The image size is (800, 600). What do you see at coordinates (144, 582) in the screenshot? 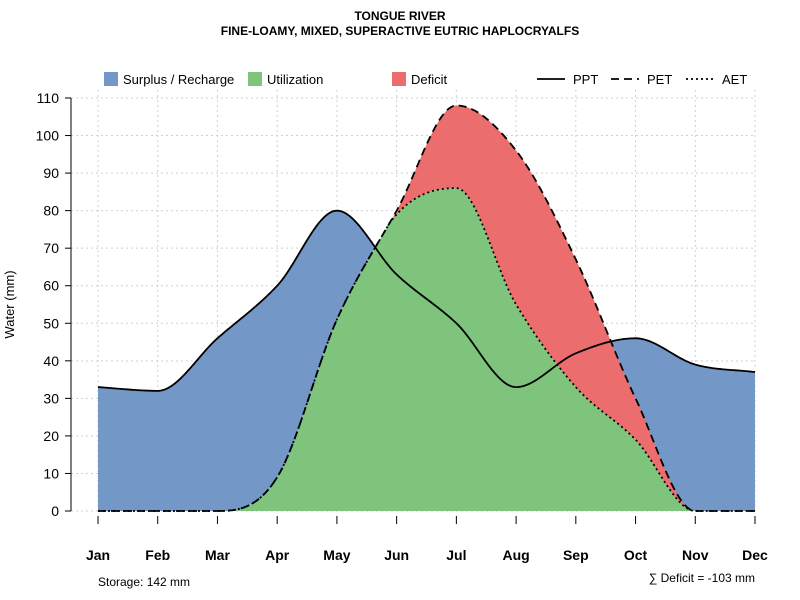
I see `storage-annotation: Storage: 142 mm` at bounding box center [144, 582].